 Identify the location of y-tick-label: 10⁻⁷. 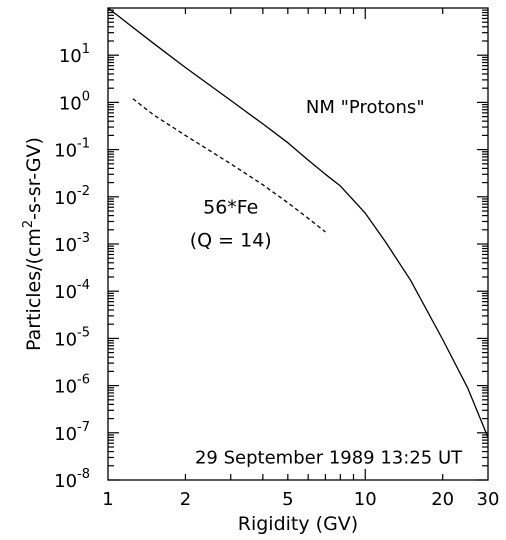
(72, 432).